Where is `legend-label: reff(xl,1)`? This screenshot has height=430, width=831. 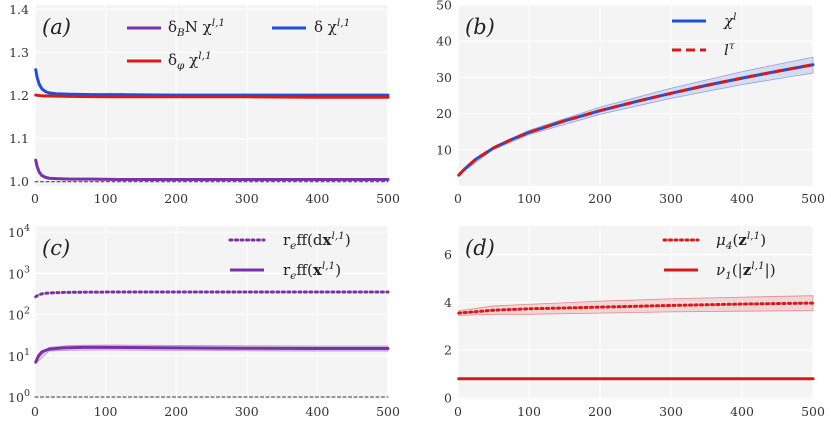 legend-label: reff(xl,1) is located at coordinates (312, 271).